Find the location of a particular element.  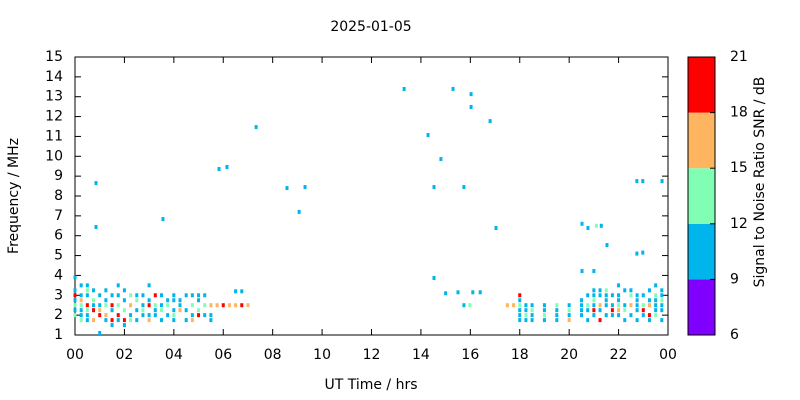

y-tick-label: 2 is located at coordinates (58, 315).